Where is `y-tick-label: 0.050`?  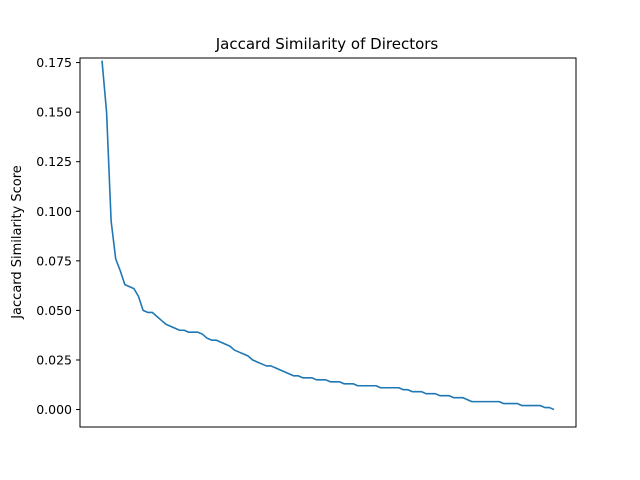
y-tick-label: 0.050 is located at coordinates (54, 310).